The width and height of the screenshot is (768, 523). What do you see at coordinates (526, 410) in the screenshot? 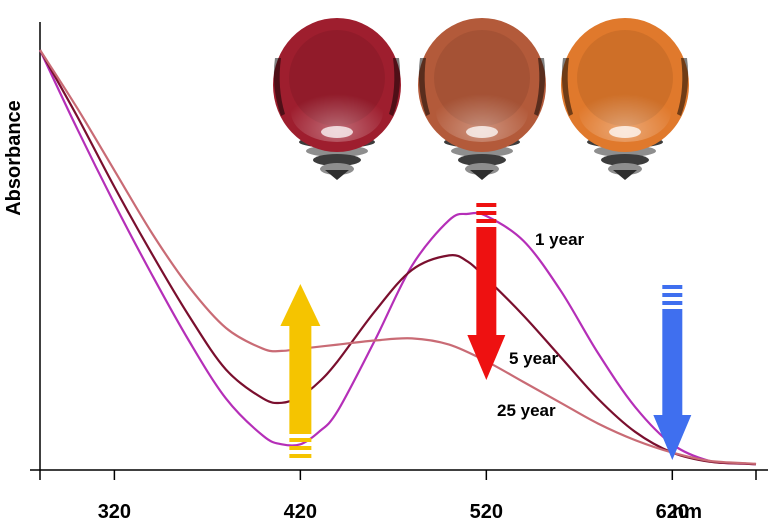
I see `series-label: 25 year` at bounding box center [526, 410].